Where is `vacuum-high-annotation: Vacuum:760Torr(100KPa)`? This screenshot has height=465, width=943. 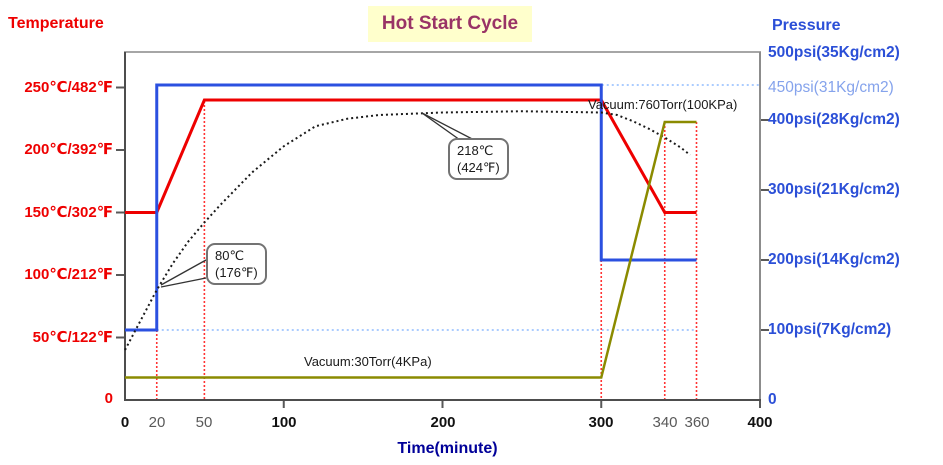 vacuum-high-annotation: Vacuum:760Torr(100KPa) is located at coordinates (663, 104).